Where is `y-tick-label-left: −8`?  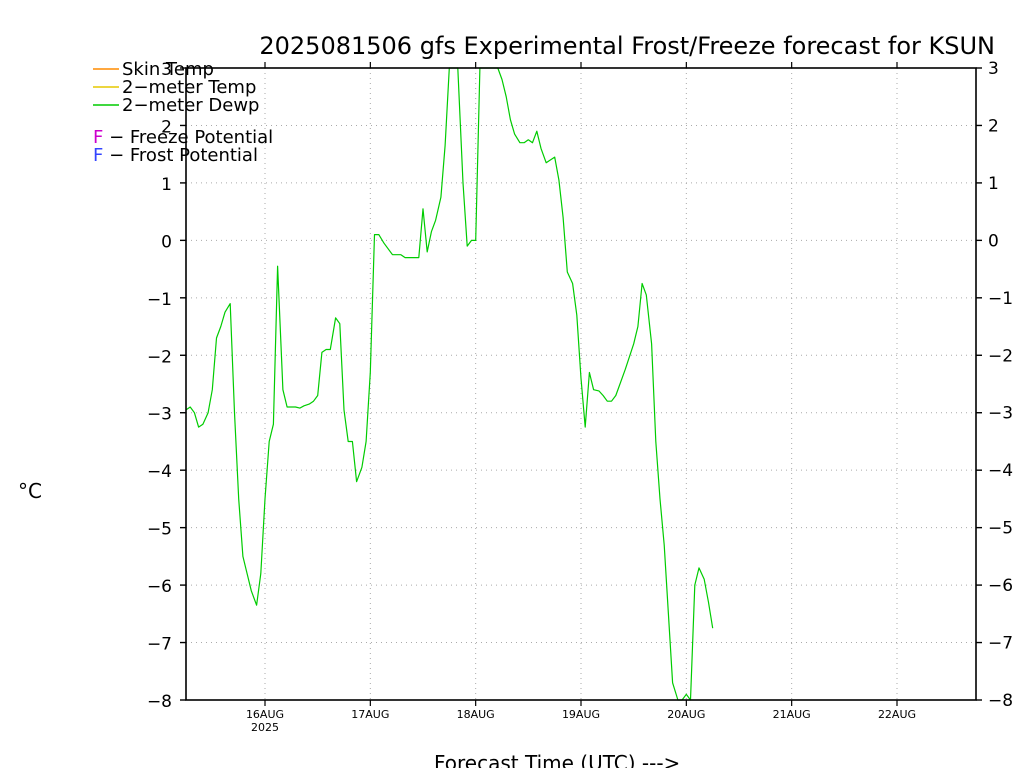
y-tick-label-left: −8 is located at coordinates (159, 702).